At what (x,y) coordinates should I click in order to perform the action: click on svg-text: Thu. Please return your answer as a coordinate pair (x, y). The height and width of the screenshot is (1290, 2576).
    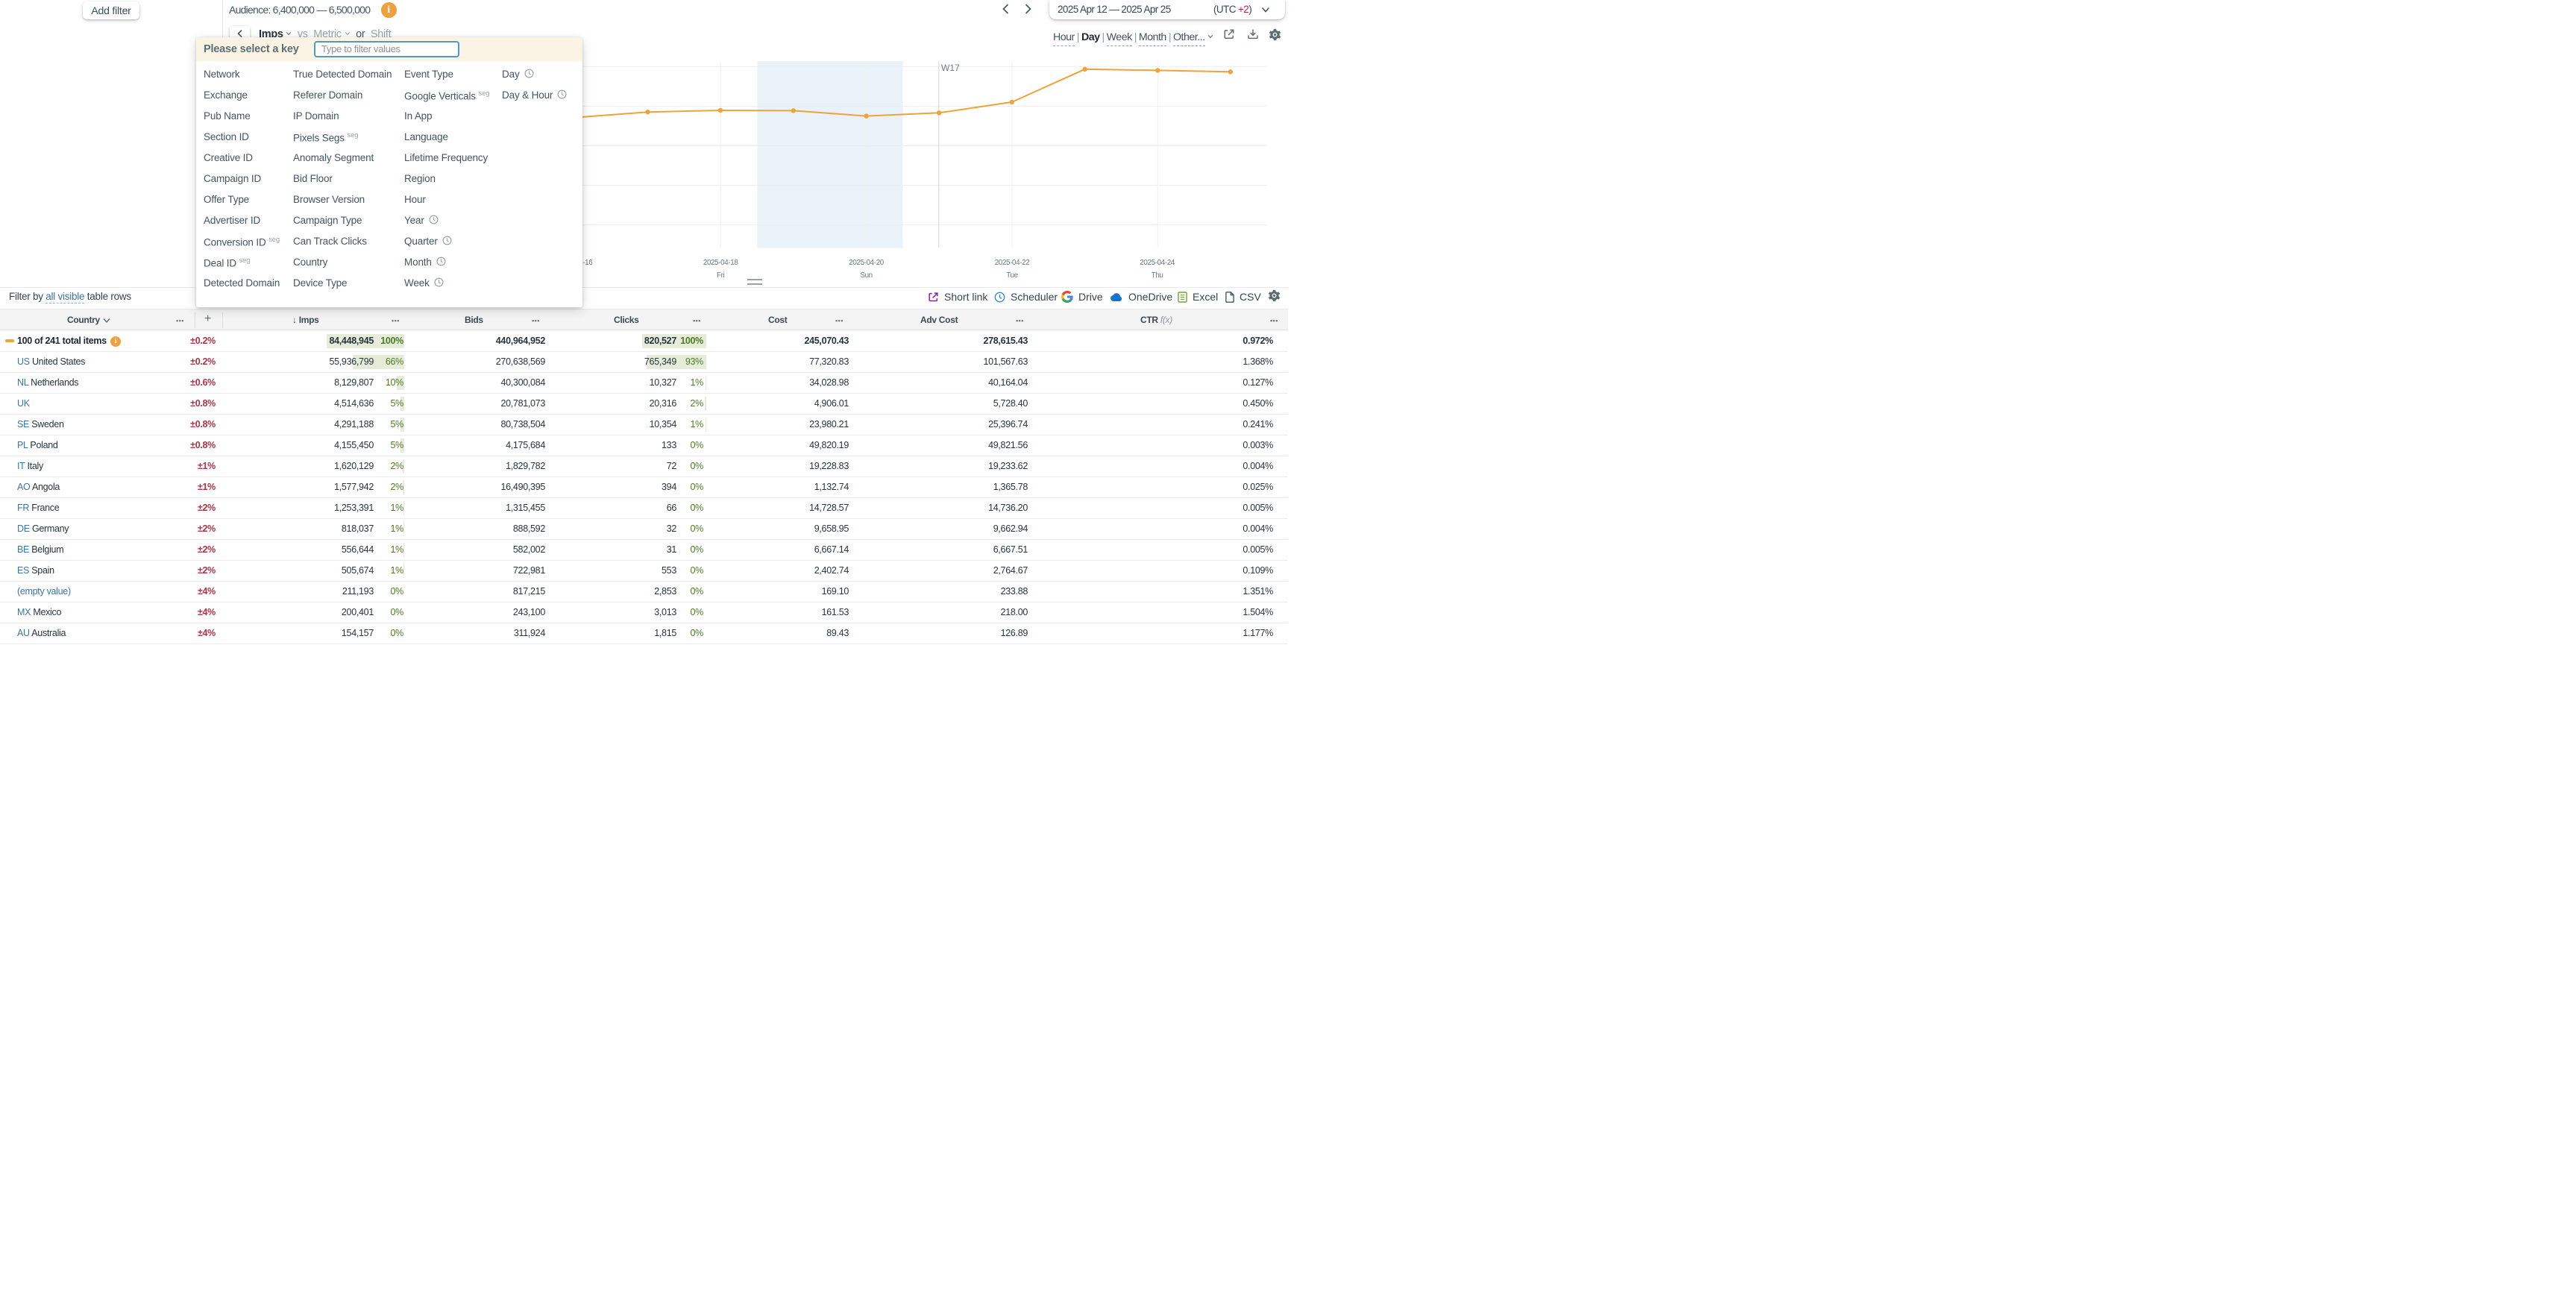
    Looking at the image, I should click on (1158, 275).